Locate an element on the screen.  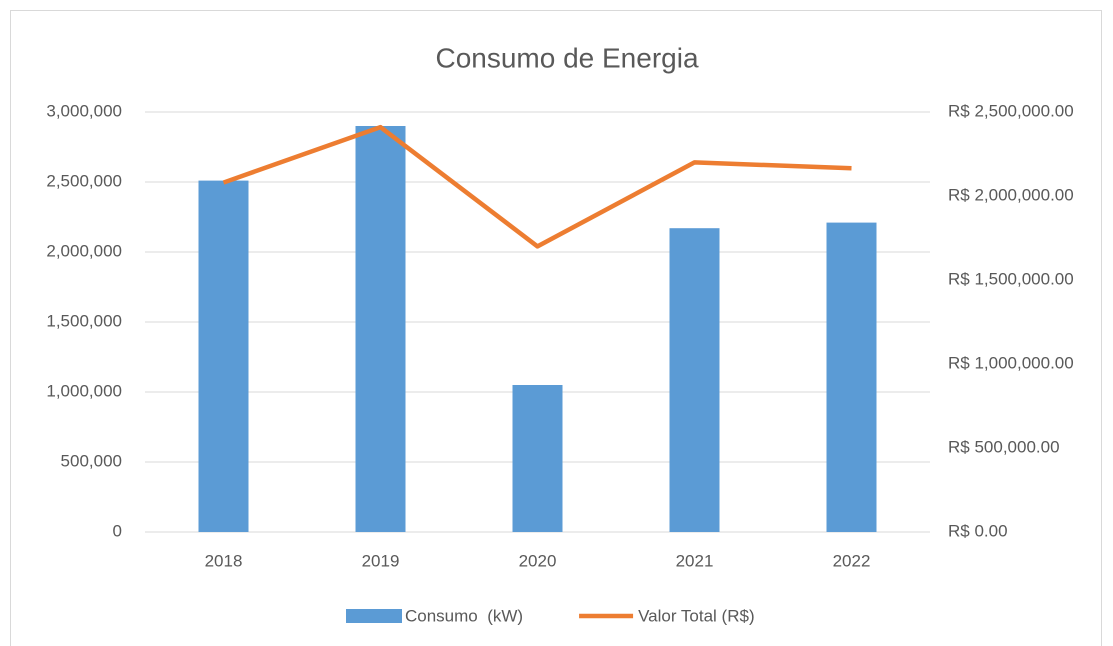
y-tick-label: 3,000,000 is located at coordinates (84, 110).